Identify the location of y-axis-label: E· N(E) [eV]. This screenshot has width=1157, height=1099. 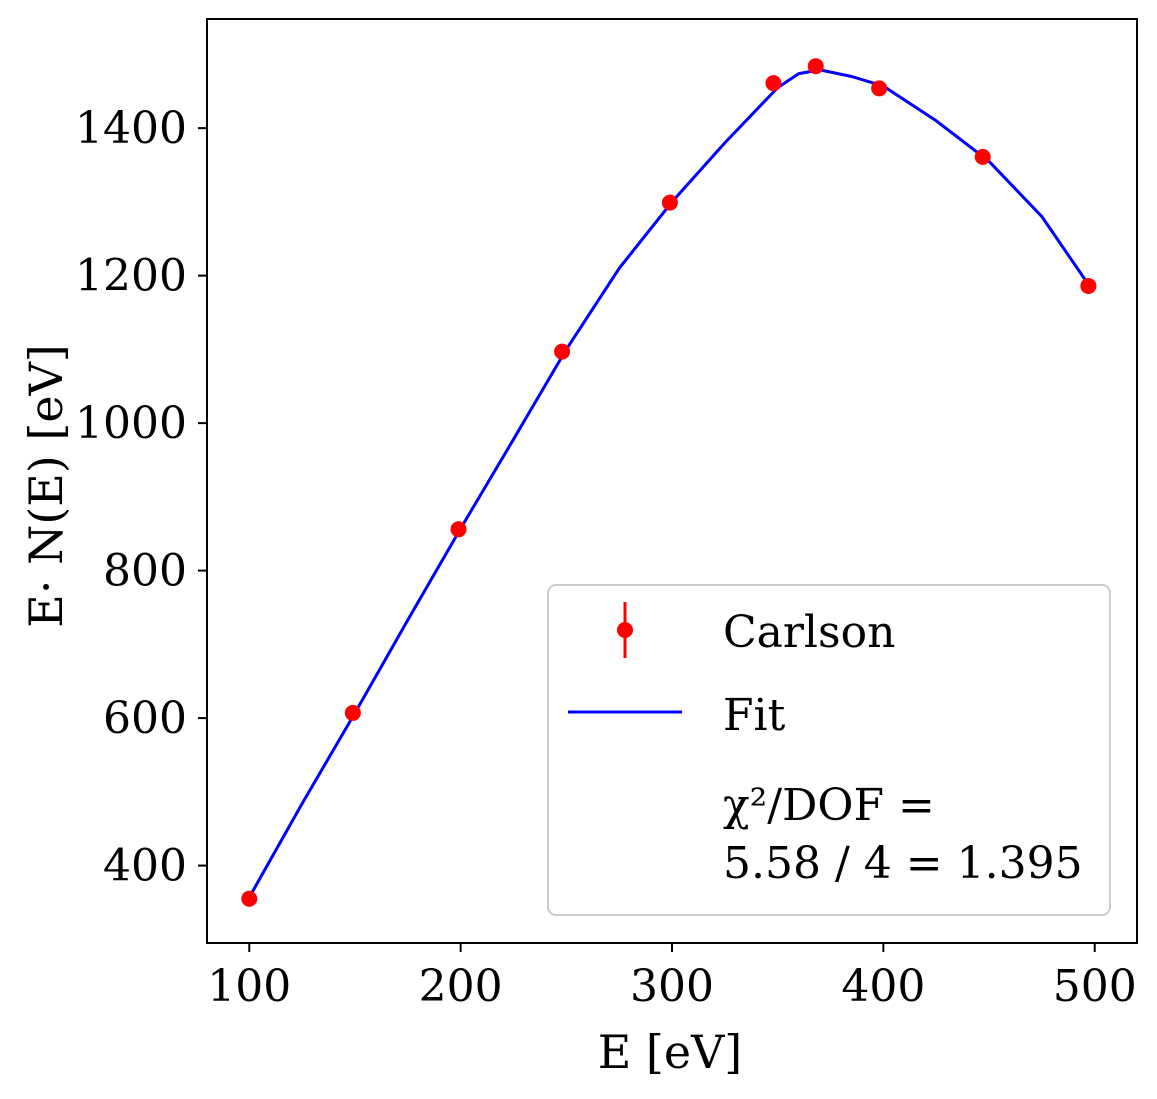
(46, 486).